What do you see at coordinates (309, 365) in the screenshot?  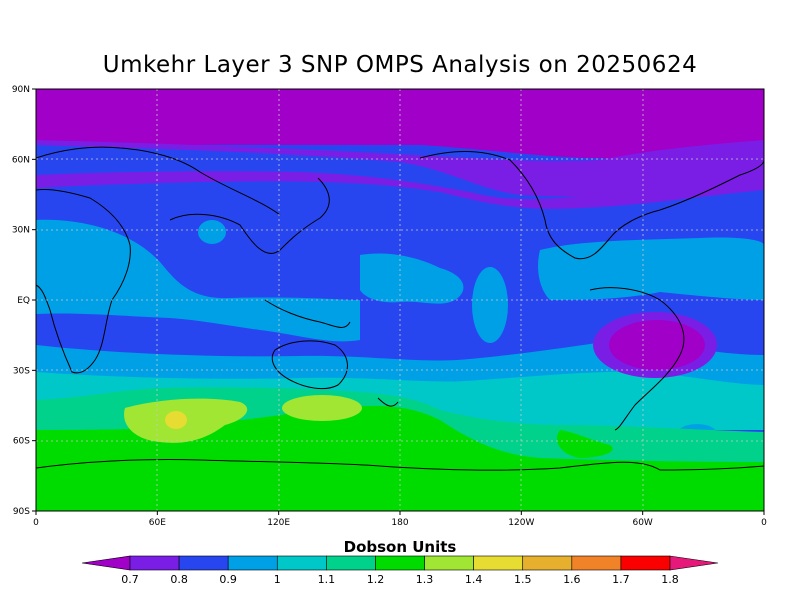 I see `coastline-australia` at bounding box center [309, 365].